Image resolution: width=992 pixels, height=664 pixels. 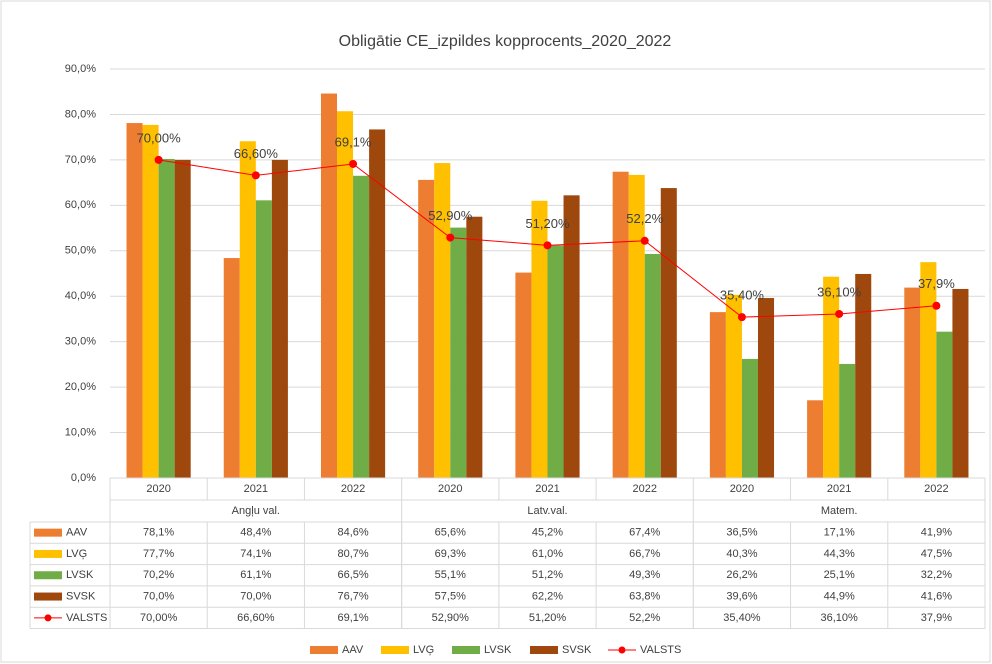 What do you see at coordinates (255, 575) in the screenshot?
I see `table-cell: 61,1%` at bounding box center [255, 575].